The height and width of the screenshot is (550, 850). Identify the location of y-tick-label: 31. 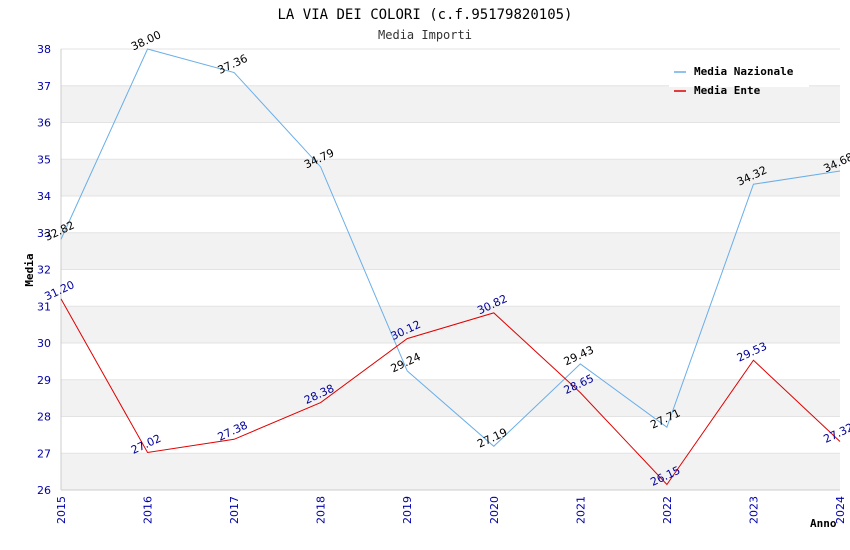
(44, 306).